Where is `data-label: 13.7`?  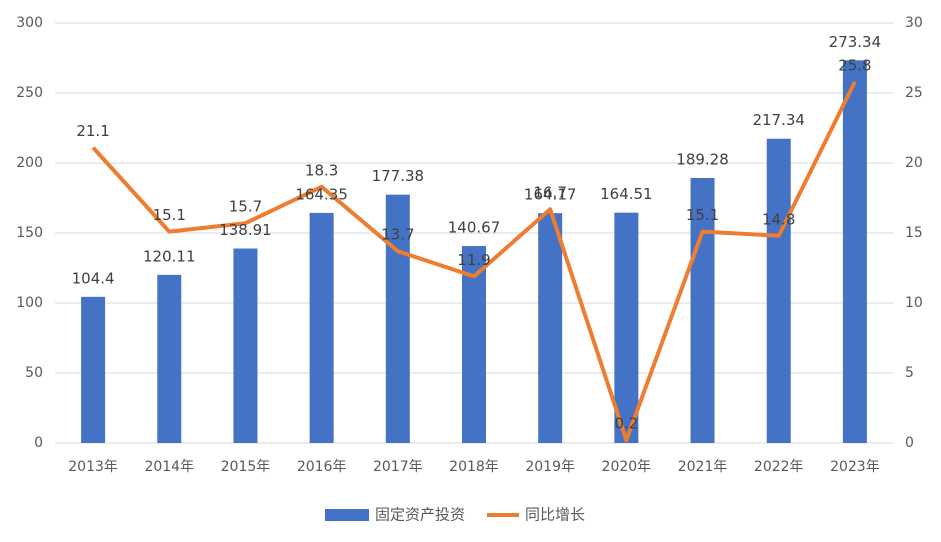
data-label: 13.7 is located at coordinates (397, 235).